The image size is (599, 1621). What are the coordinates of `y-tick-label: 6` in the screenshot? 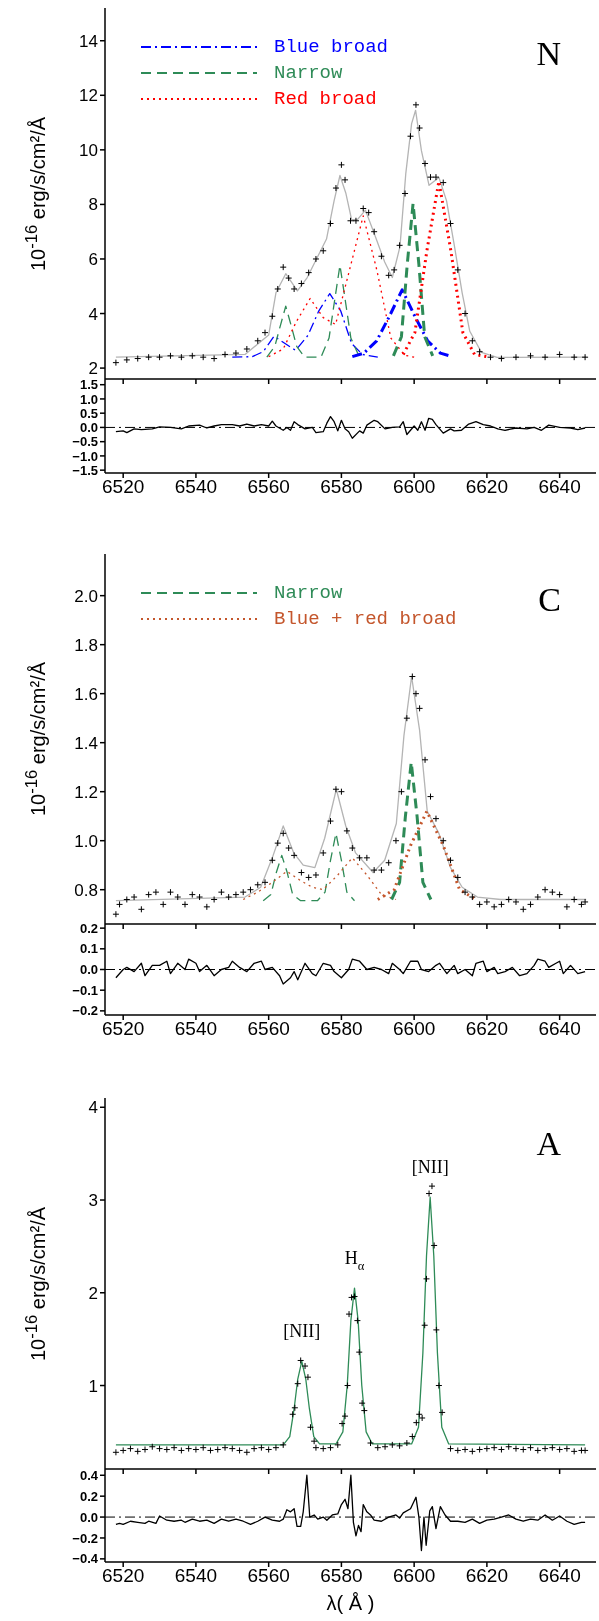 It's located at (93, 260).